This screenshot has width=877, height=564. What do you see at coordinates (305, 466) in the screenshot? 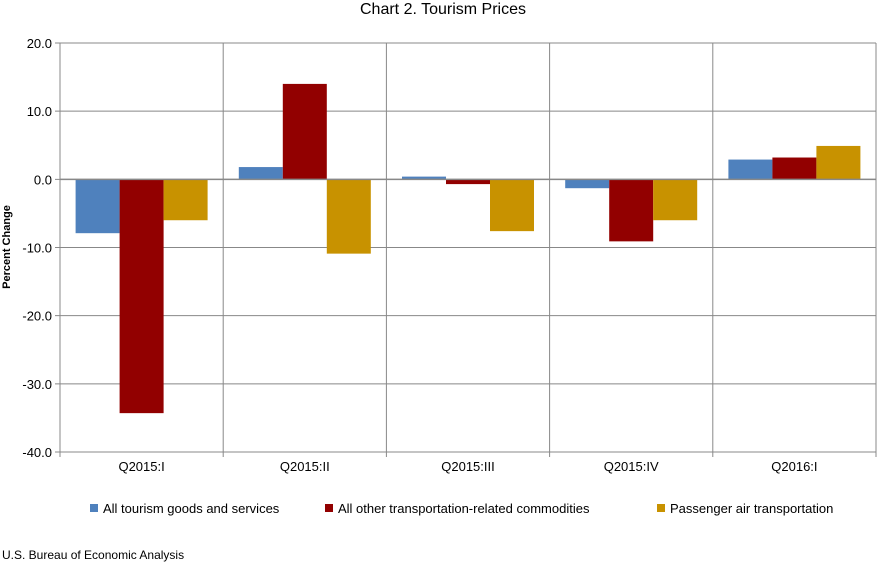
I see `x-tick-label: Q2015:II` at bounding box center [305, 466].